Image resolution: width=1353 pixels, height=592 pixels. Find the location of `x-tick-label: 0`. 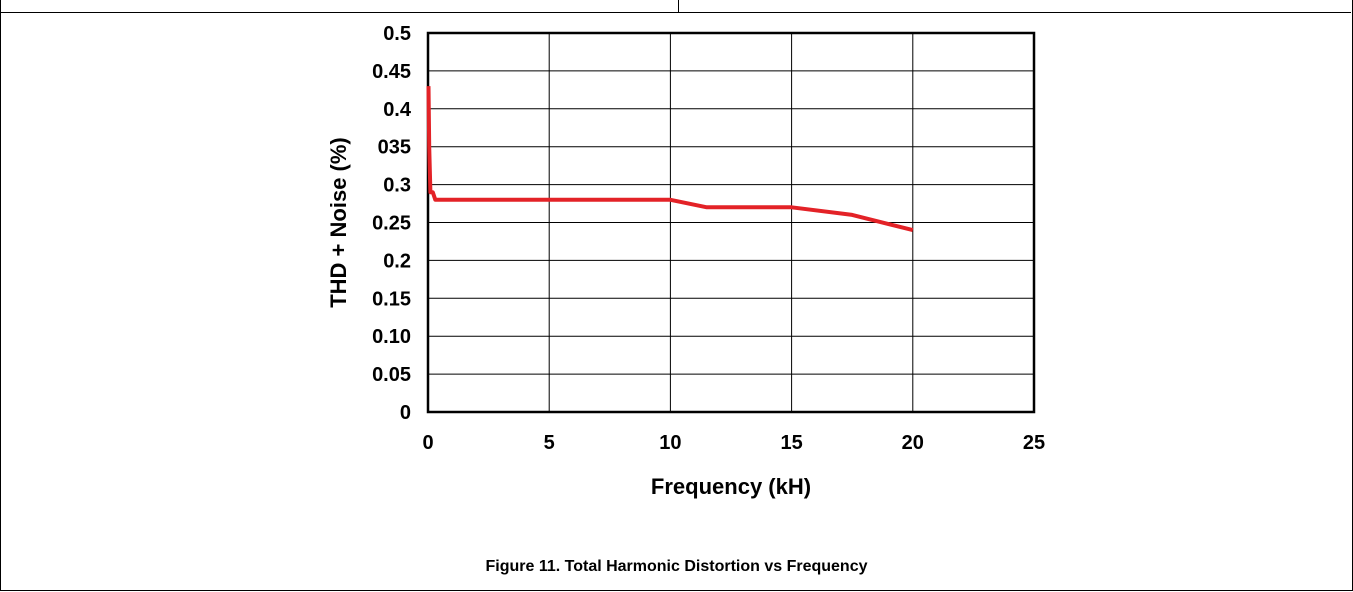

x-tick-label: 0 is located at coordinates (427, 443).